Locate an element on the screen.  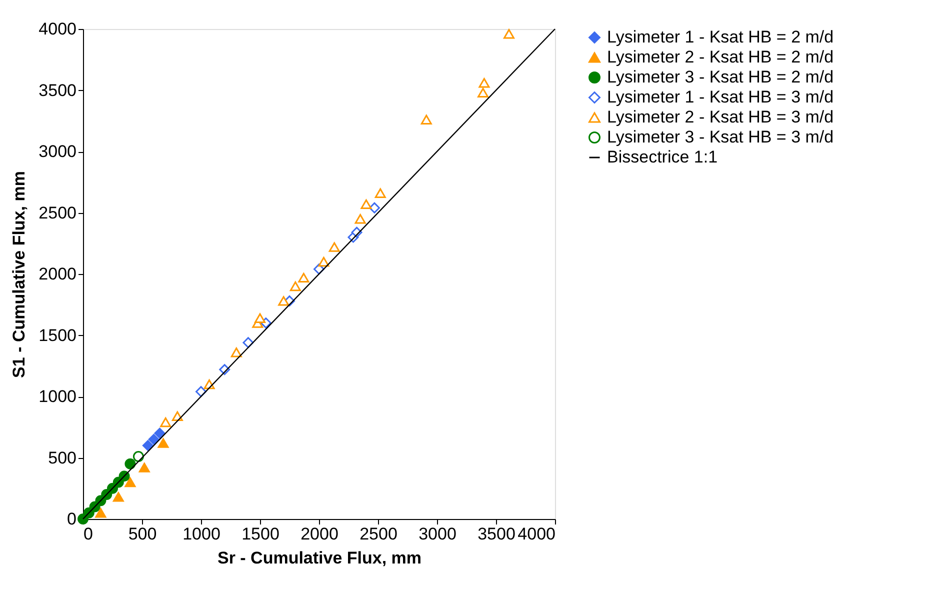
legend-label: Bissectrice 1:1 is located at coordinates (662, 157).